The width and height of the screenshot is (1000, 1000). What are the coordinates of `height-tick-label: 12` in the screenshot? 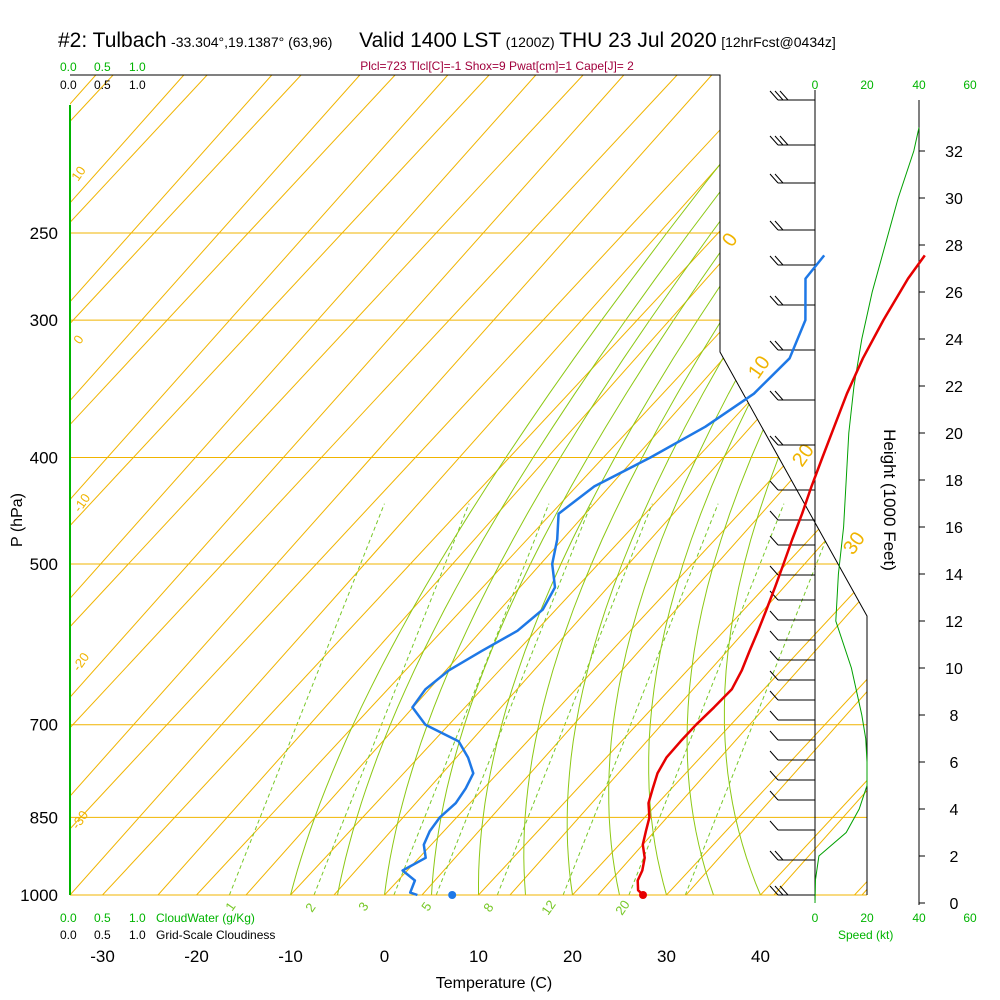 It's located at (954, 622).